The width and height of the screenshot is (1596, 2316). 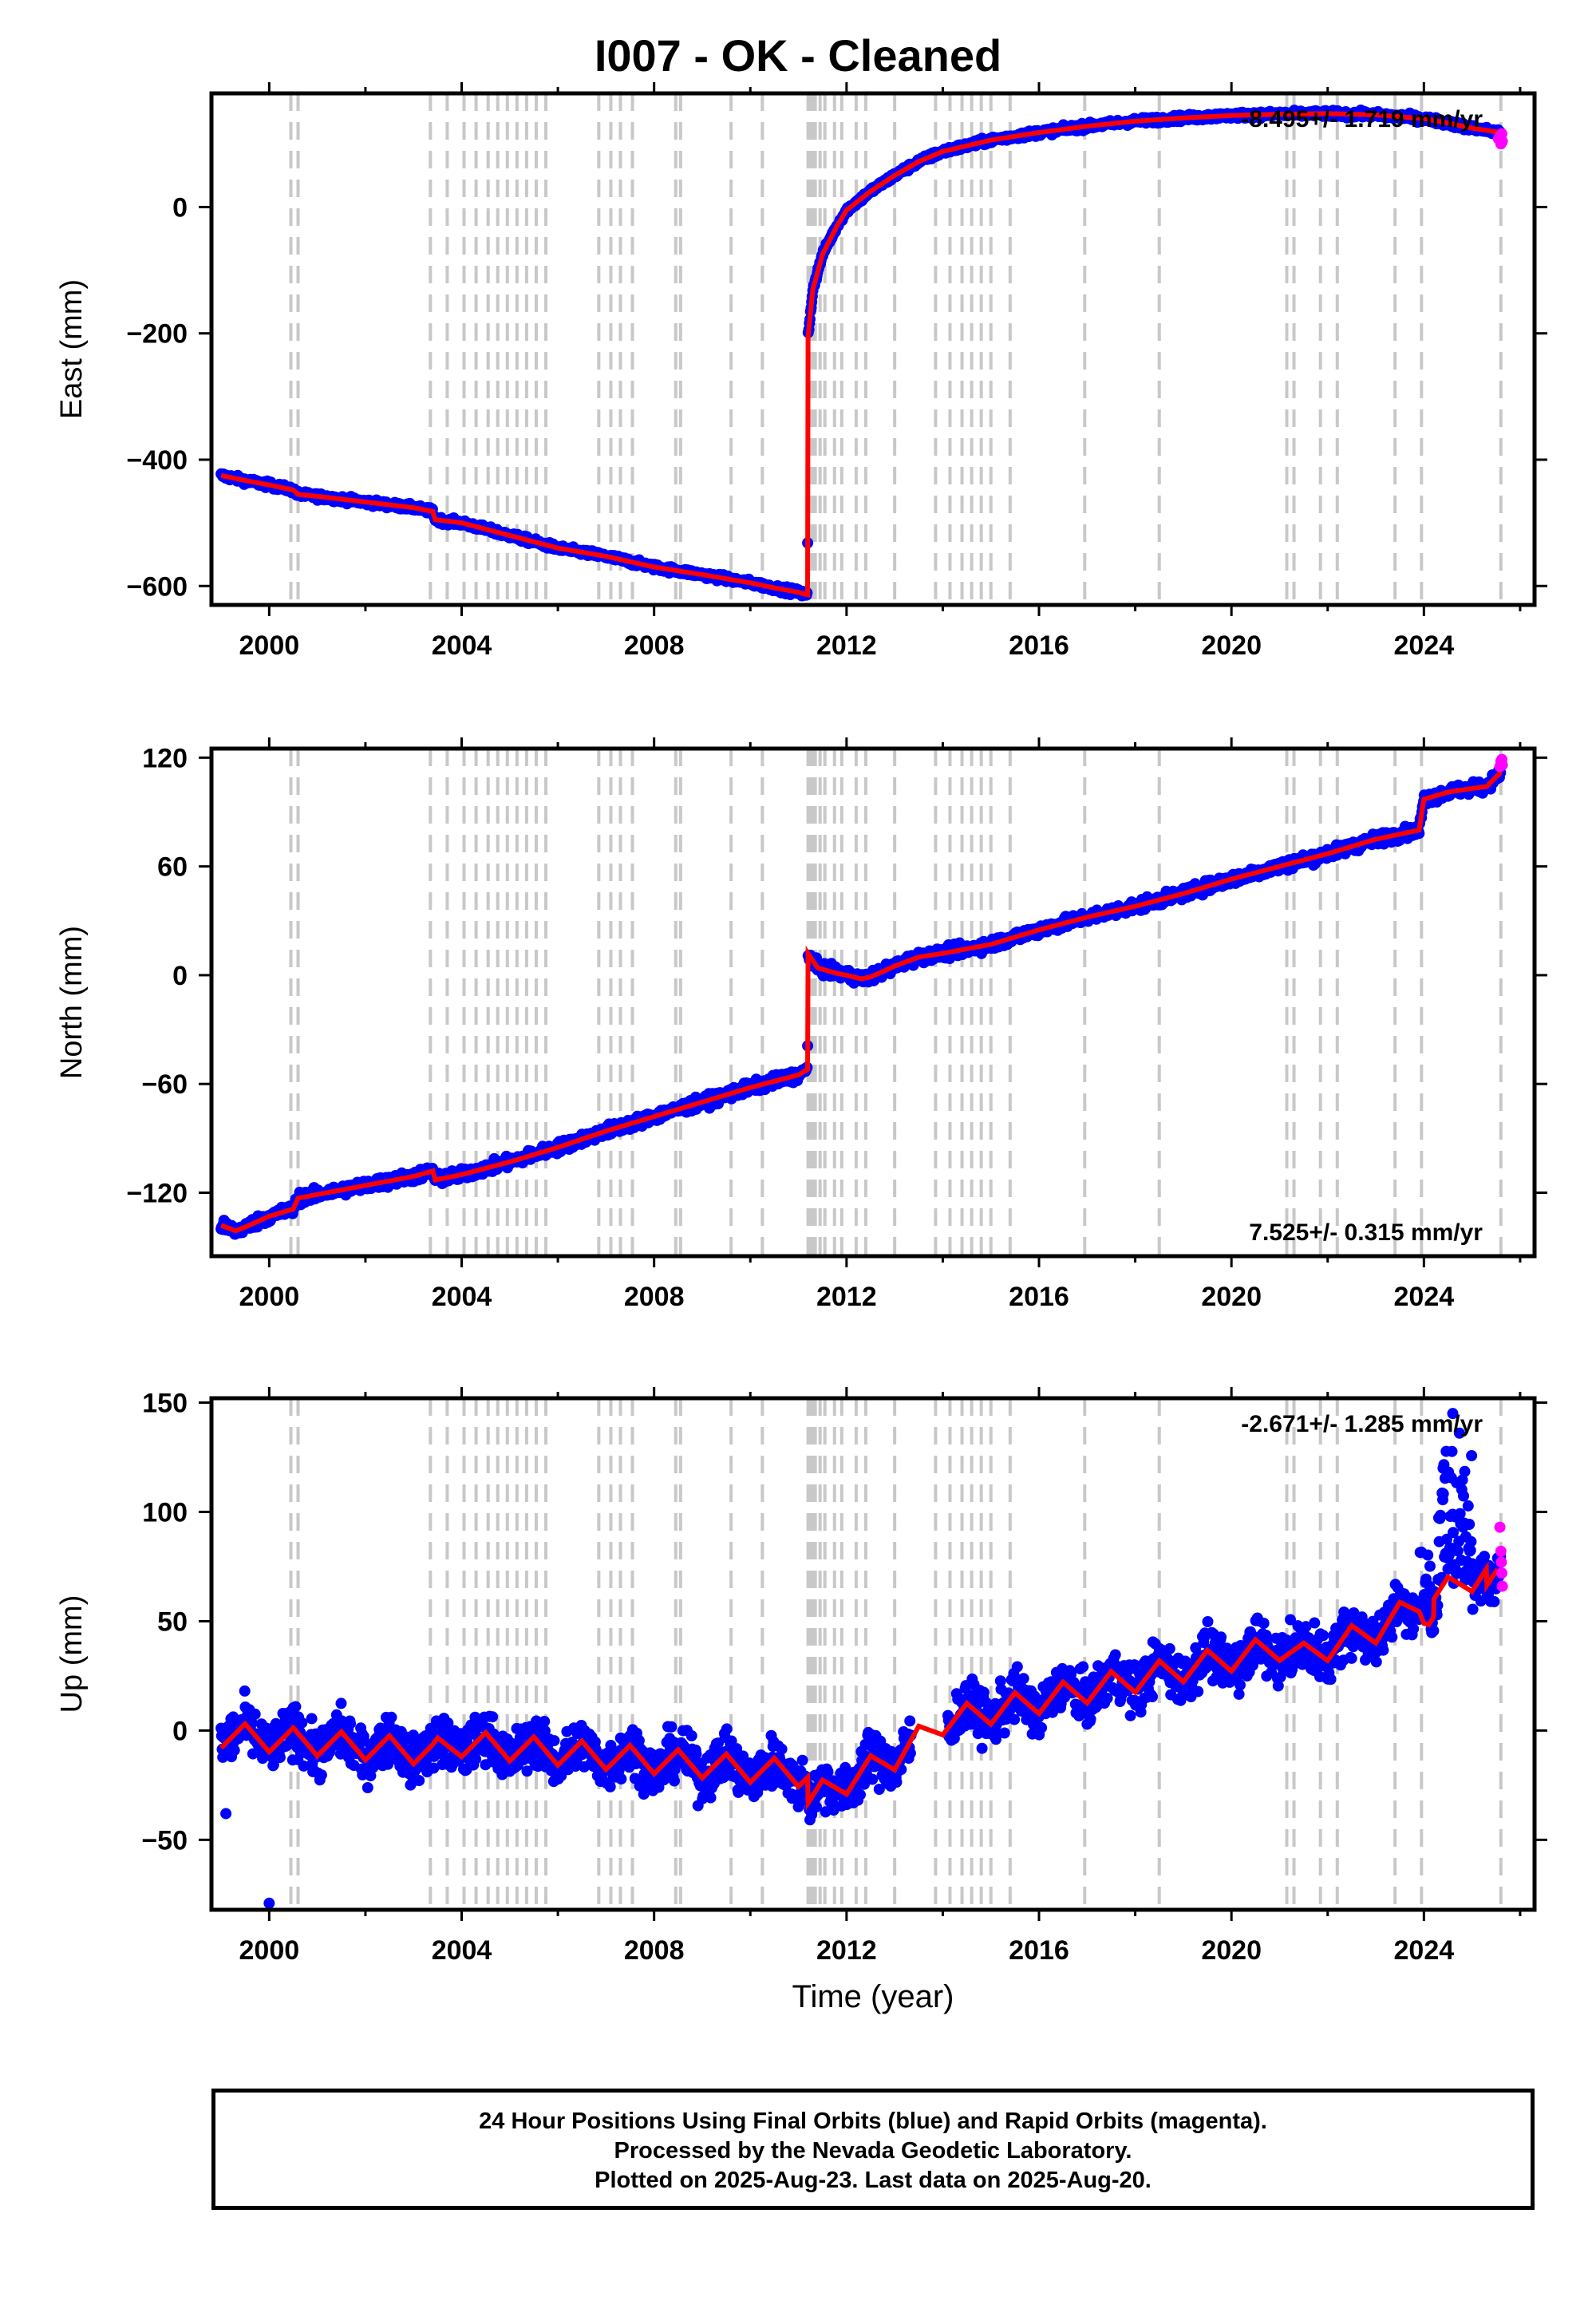 What do you see at coordinates (157, 586) in the screenshot?
I see `y-tick-label: −600` at bounding box center [157, 586].